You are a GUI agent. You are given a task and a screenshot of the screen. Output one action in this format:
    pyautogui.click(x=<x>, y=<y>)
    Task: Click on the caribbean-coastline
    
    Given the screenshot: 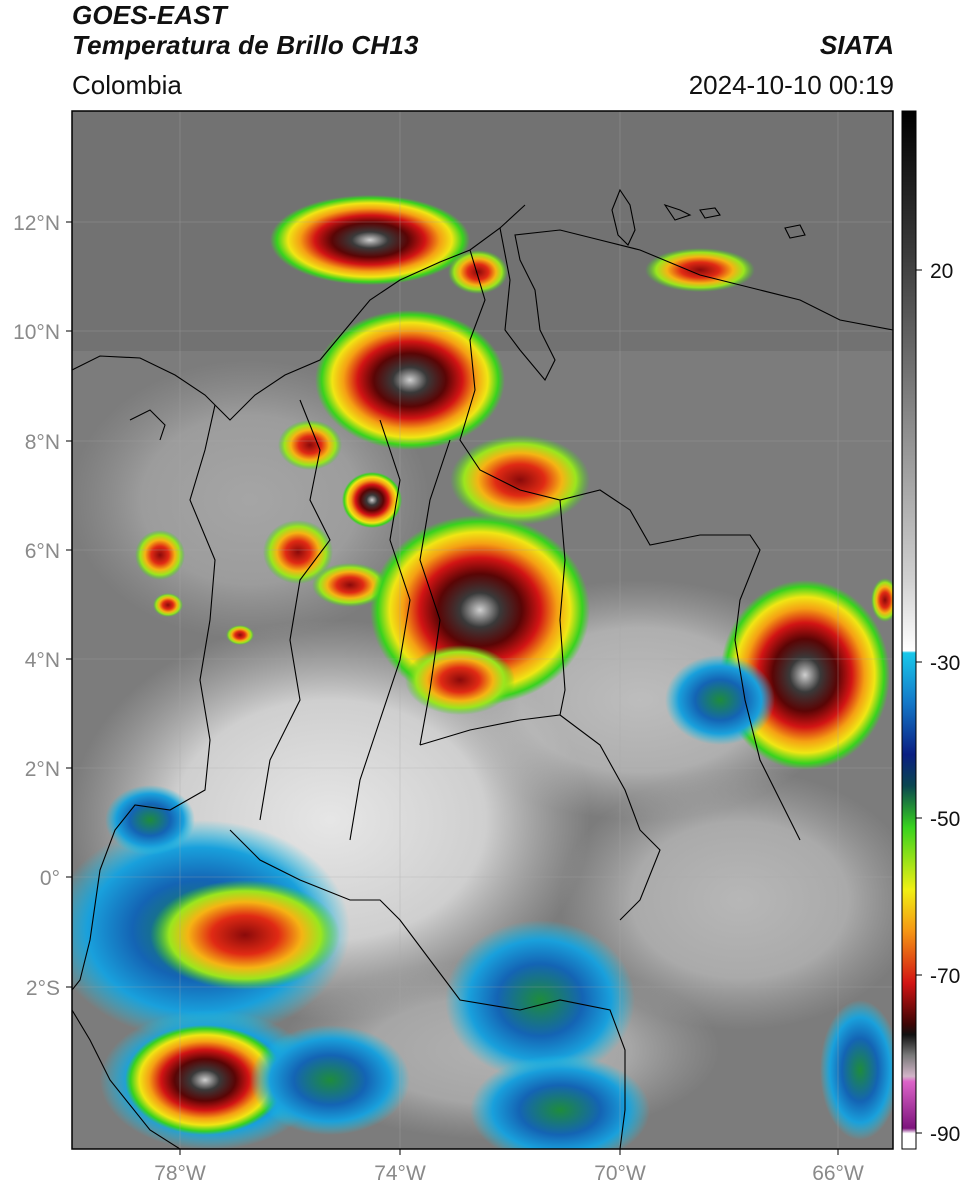 What is the action you would take?
    pyautogui.click(x=299, y=312)
    